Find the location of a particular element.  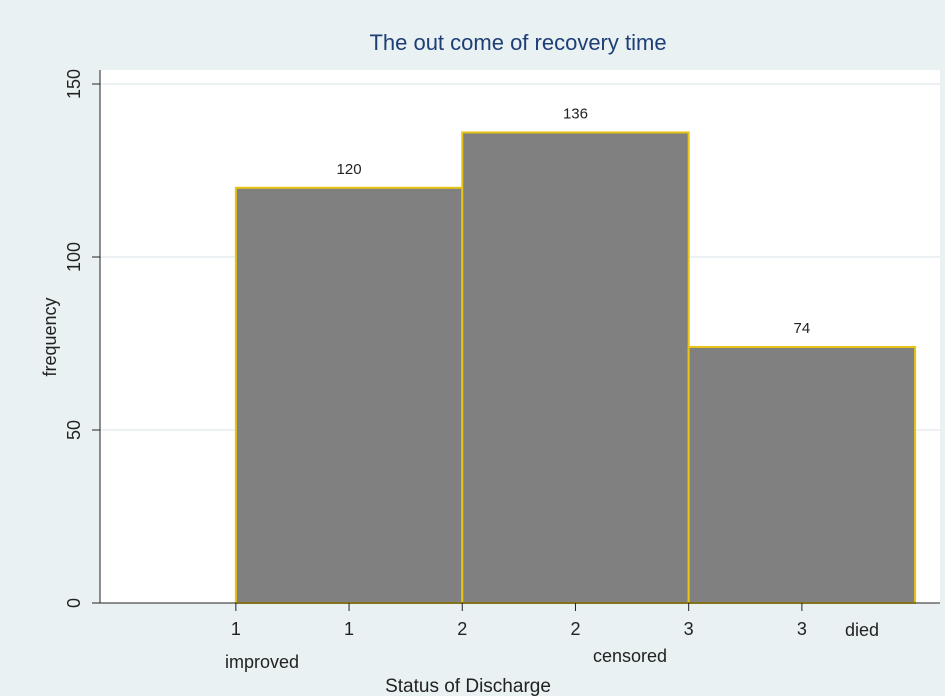

y-tick-label: 100 is located at coordinates (74, 257).